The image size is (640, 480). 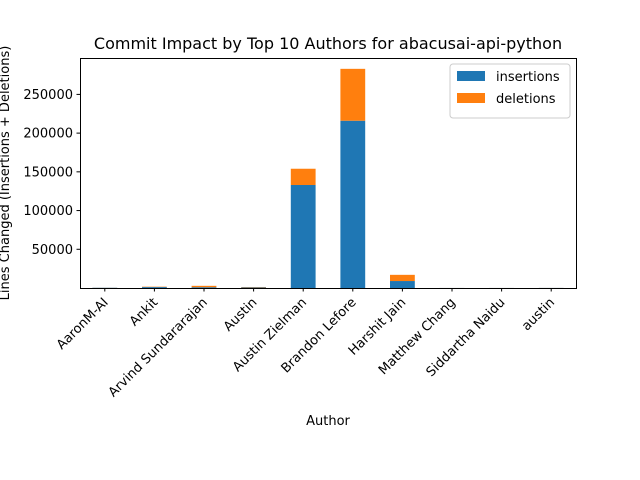 What do you see at coordinates (6, 173) in the screenshot?
I see `y-axis-label: Lines Changed (Insertions + Deletions)` at bounding box center [6, 173].